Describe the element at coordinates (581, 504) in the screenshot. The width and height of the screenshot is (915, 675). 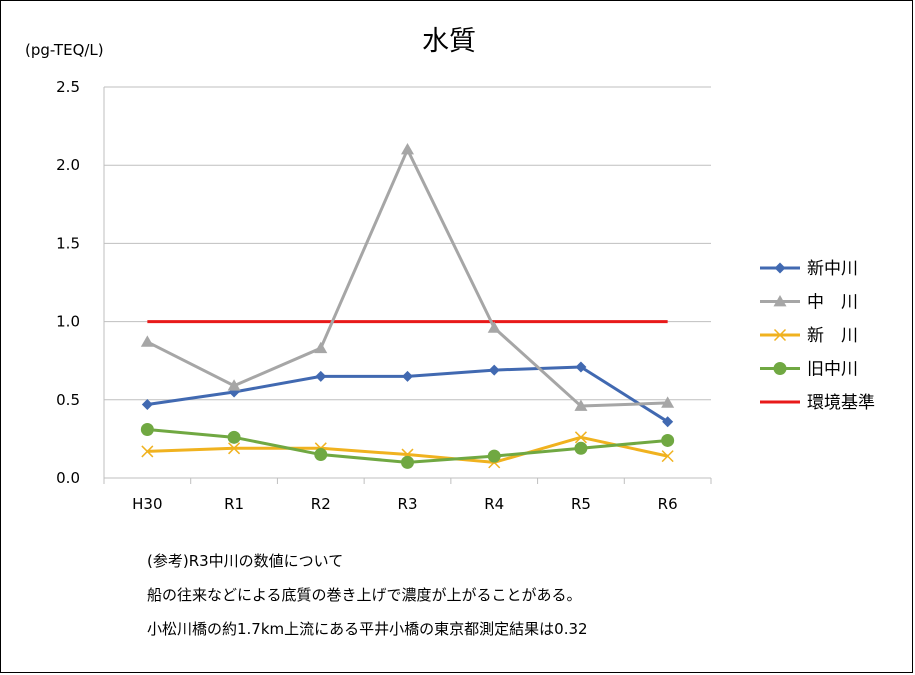
I see `x-tick-label: R5` at that location.